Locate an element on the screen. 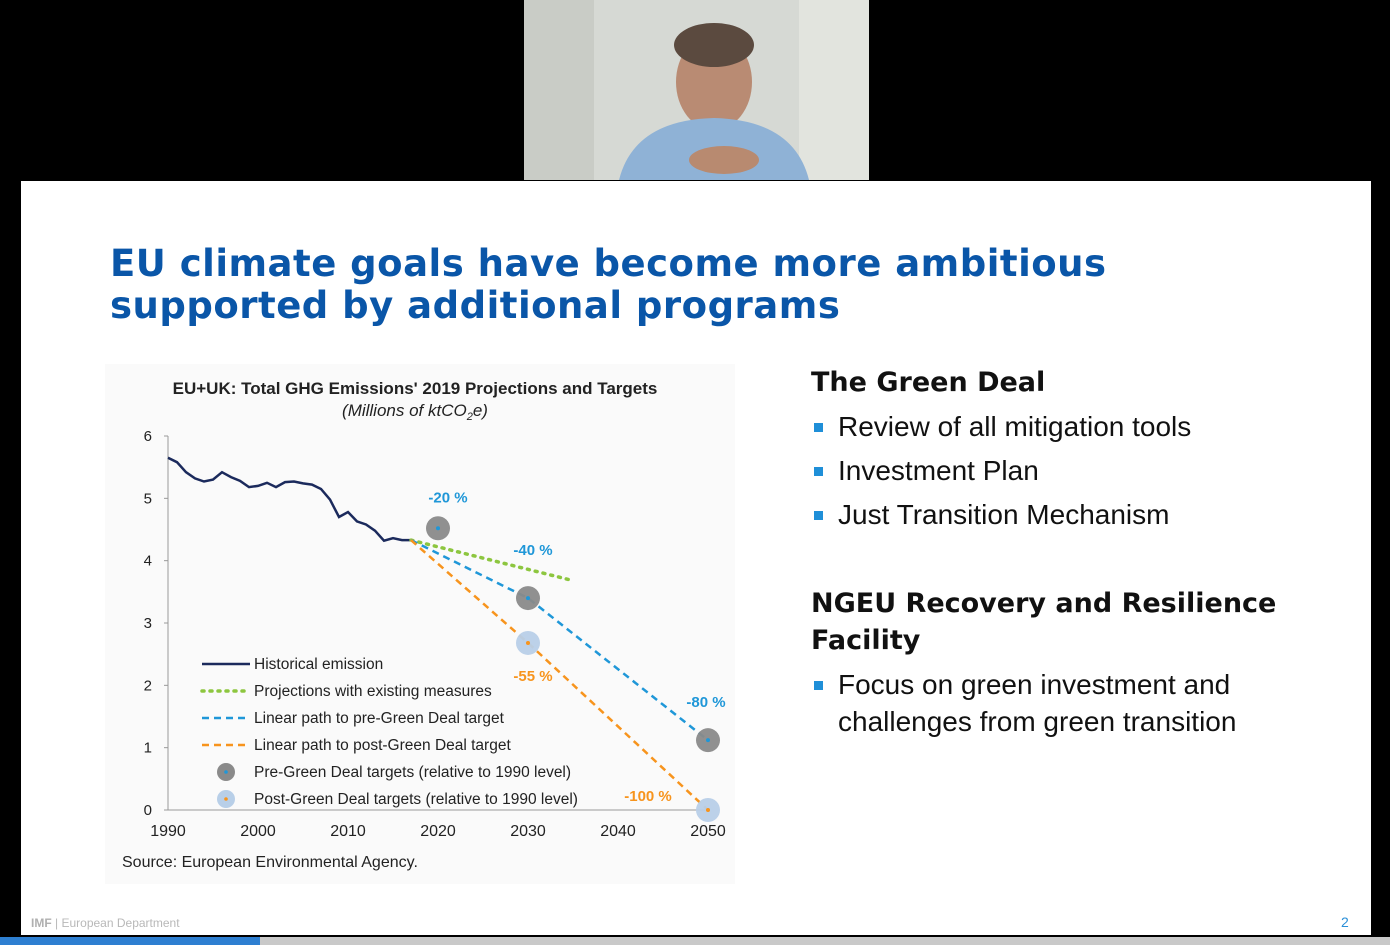  y-tick-label: 5 is located at coordinates (148, 498).